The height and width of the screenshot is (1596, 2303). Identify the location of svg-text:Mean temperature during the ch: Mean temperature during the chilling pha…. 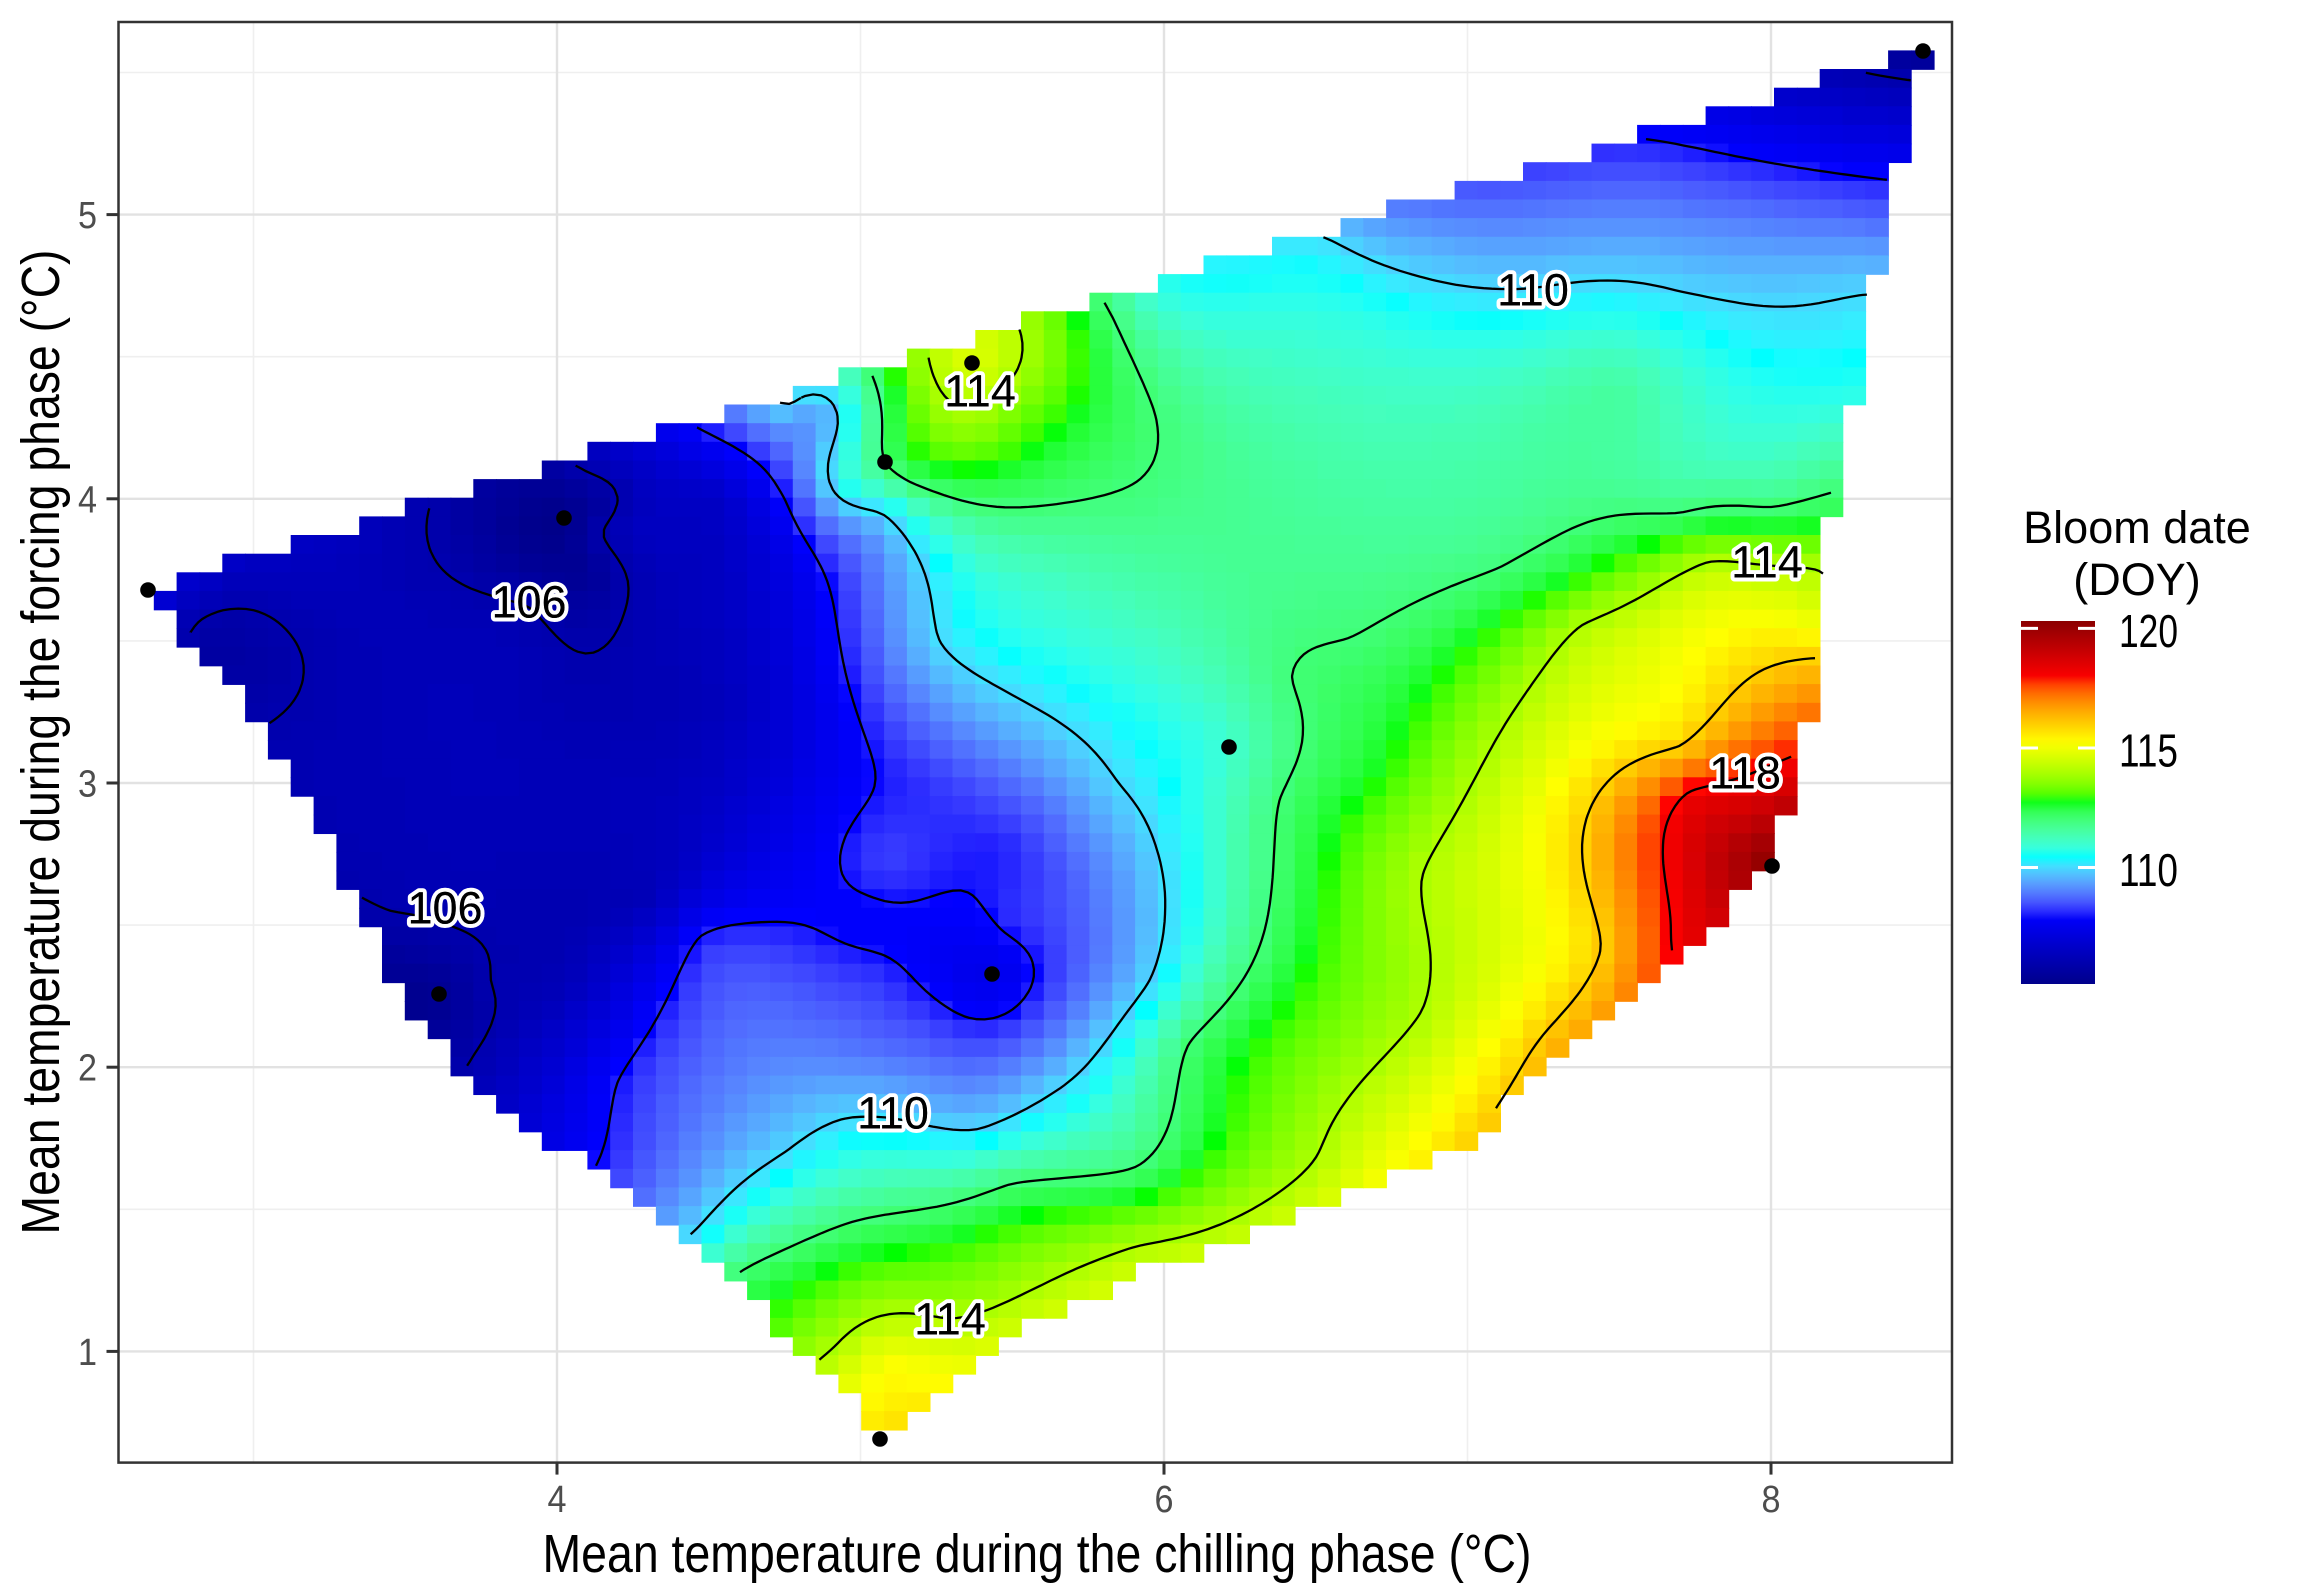
(1037, 1554).